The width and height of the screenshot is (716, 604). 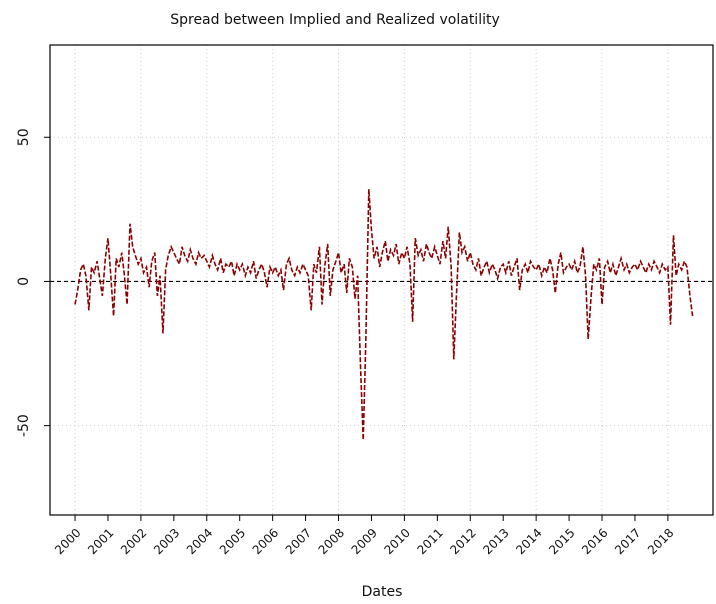 What do you see at coordinates (660, 541) in the screenshot?
I see `x-tick-label: 2018` at bounding box center [660, 541].